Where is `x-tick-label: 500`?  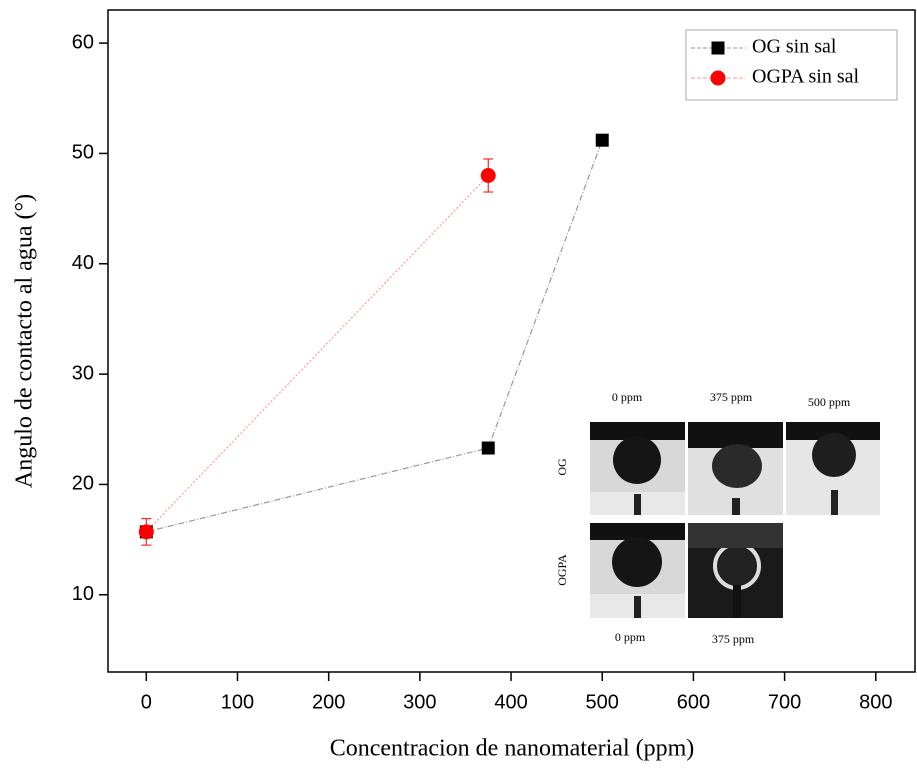 x-tick-label: 500 is located at coordinates (602, 702).